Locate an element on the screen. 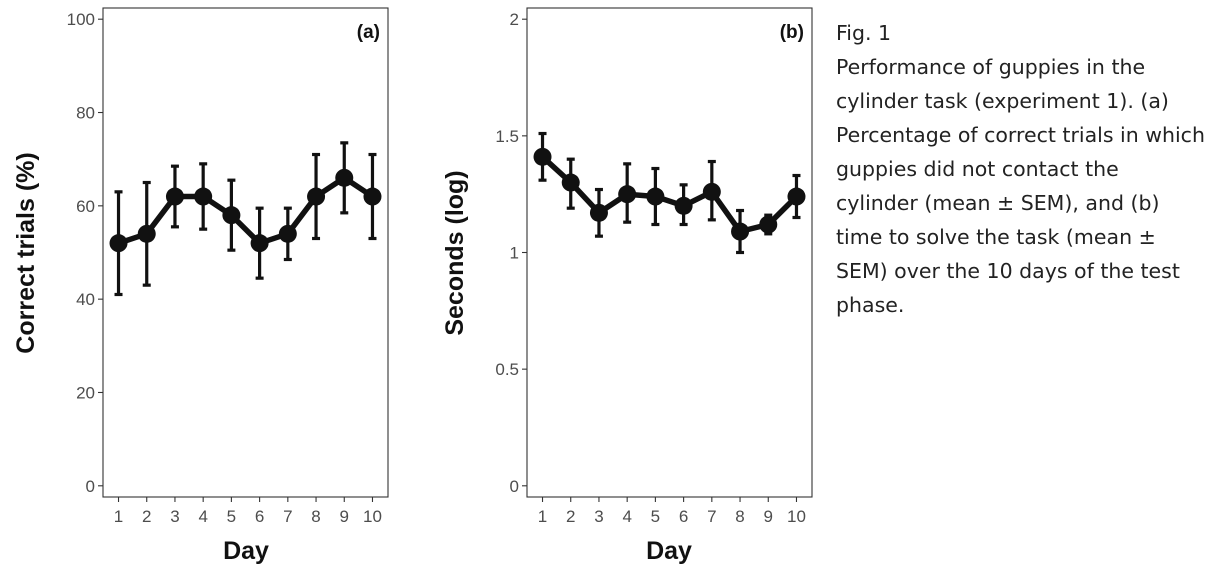 The height and width of the screenshot is (566, 1210). y-tick-label: 2 is located at coordinates (514, 19).